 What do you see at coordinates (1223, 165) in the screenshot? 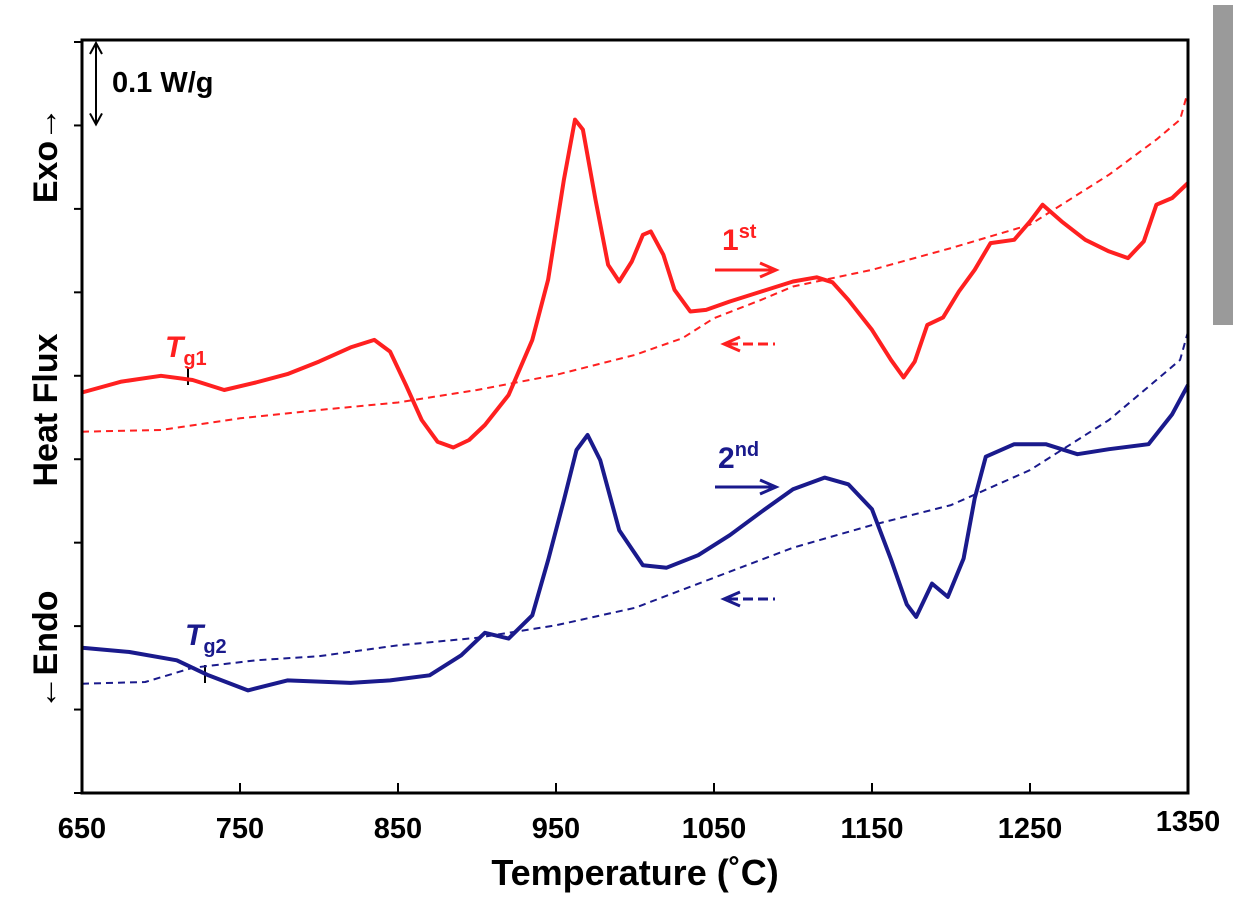
I see `photo-strip` at bounding box center [1223, 165].